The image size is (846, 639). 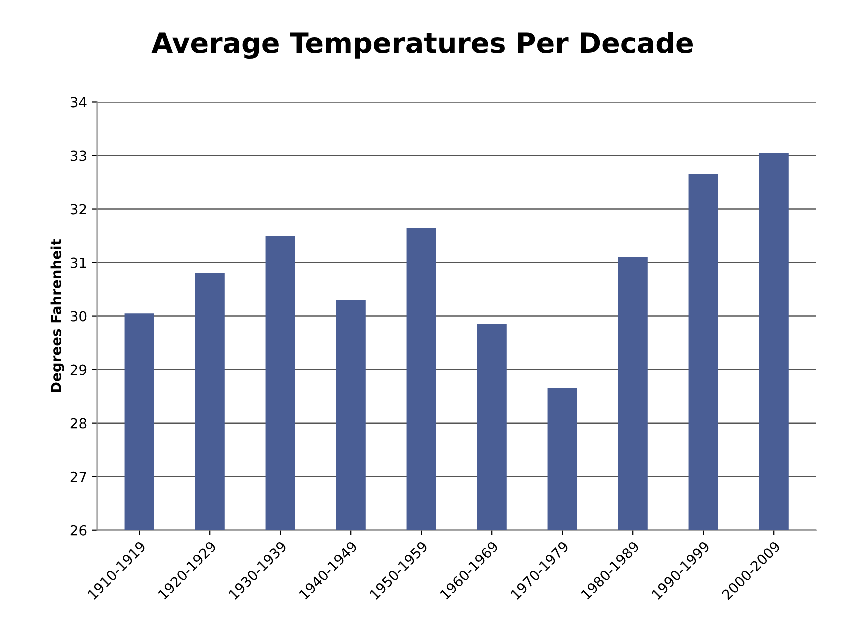 What do you see at coordinates (78, 370) in the screenshot?
I see `y-tick-label: 29` at bounding box center [78, 370].